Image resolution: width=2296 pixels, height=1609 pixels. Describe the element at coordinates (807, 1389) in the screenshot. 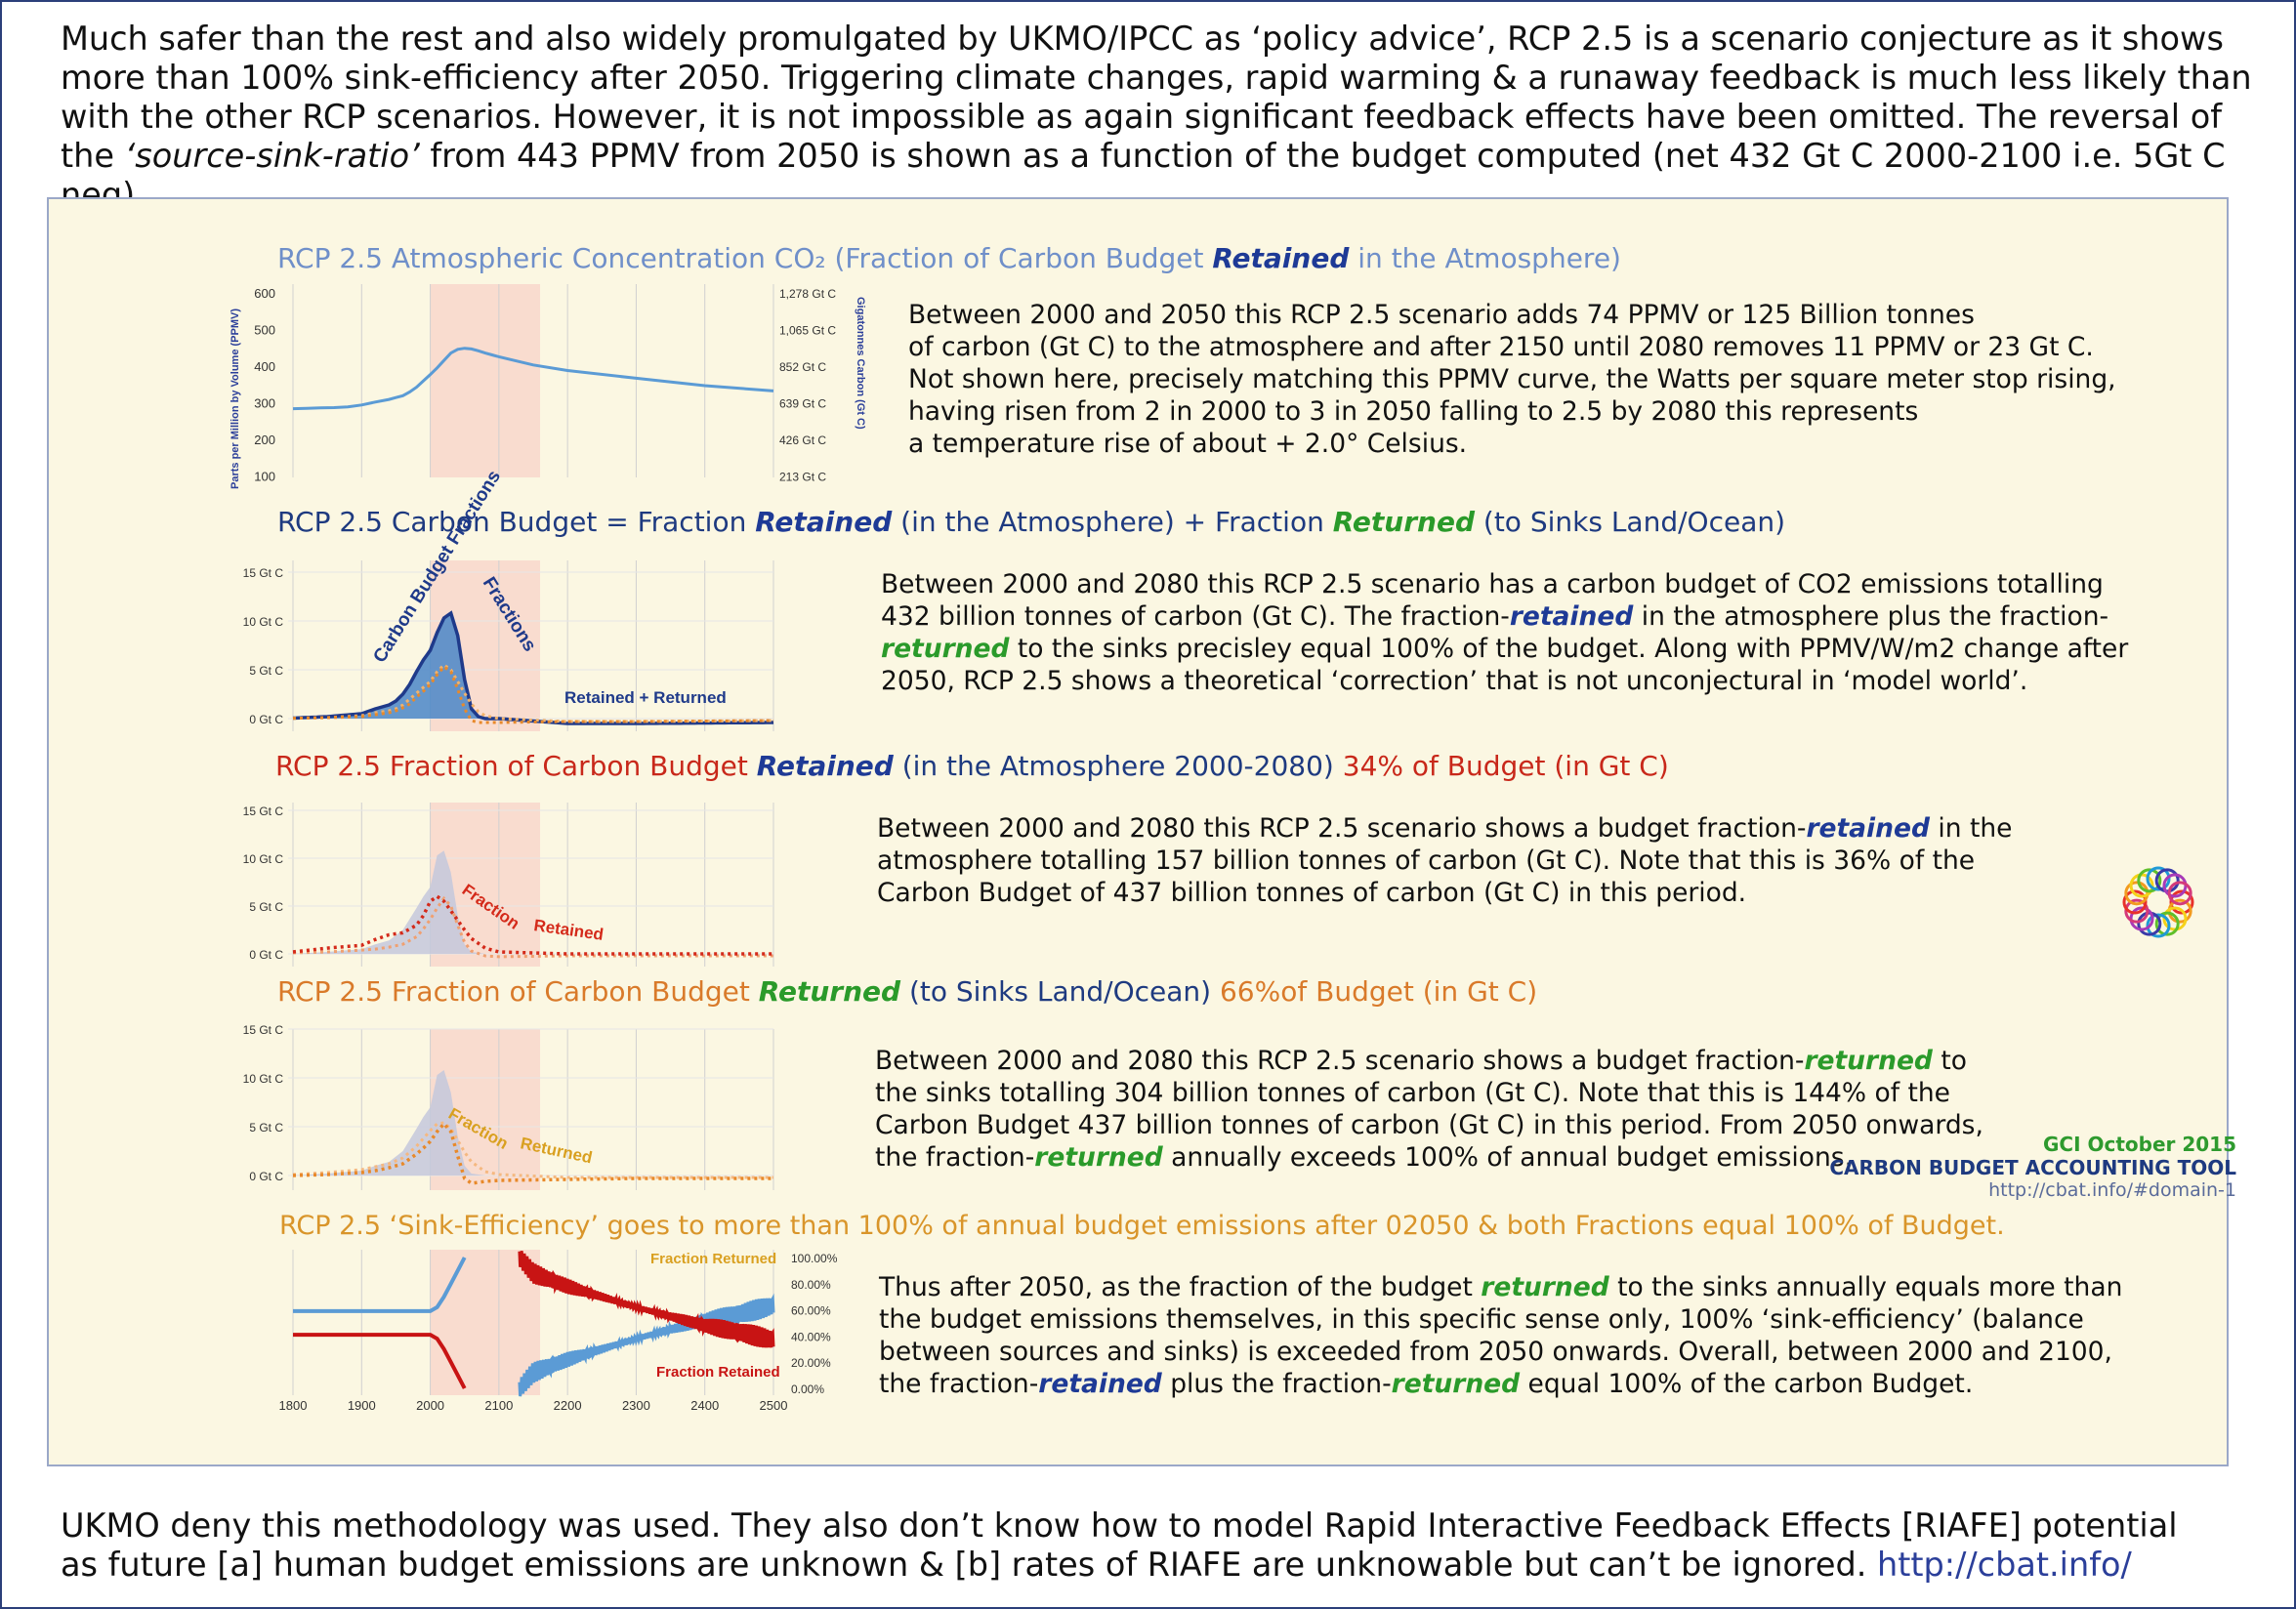

I see `sink-y2-tick: 0.00%` at that location.